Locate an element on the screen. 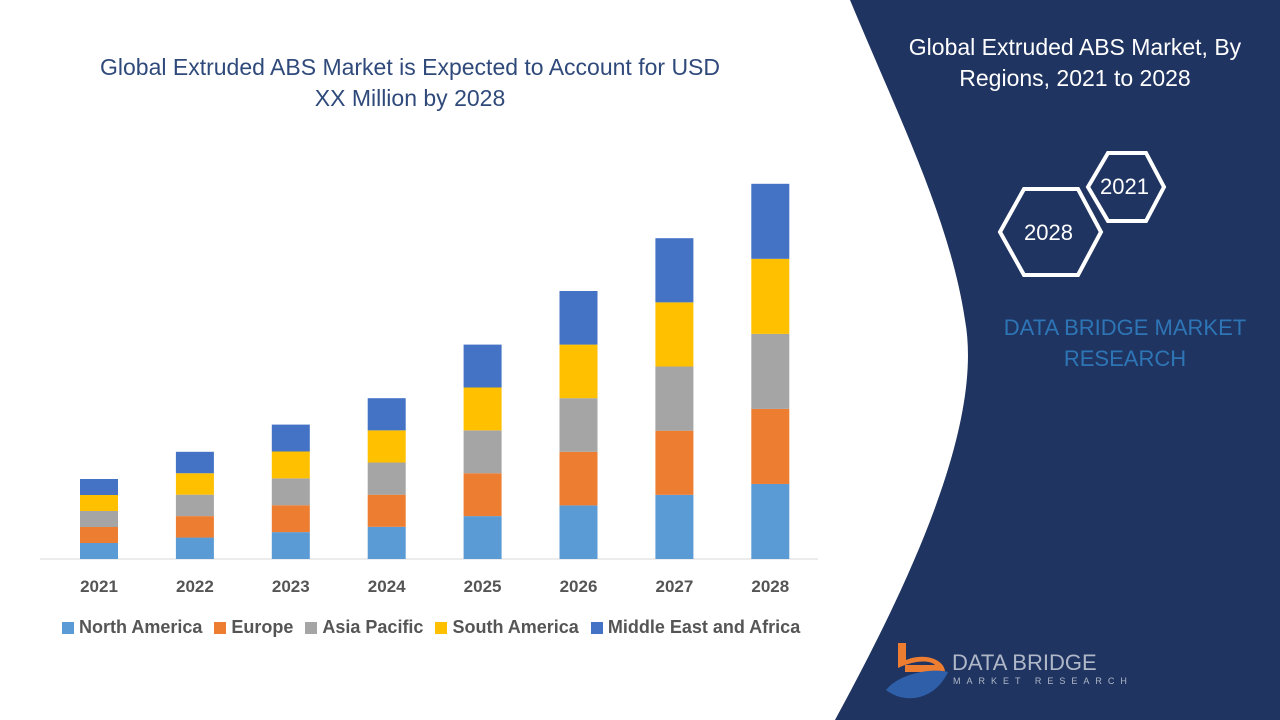  hex-label-2021: 2021 is located at coordinates (1124, 186).